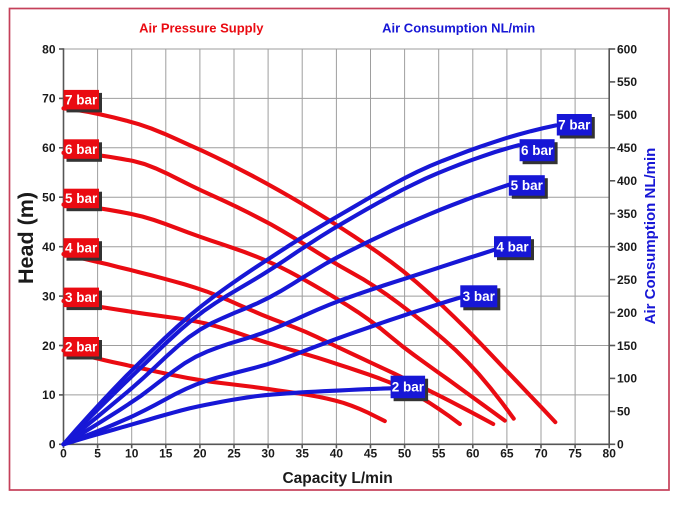 The height and width of the screenshot is (505, 677). What do you see at coordinates (627, 49) in the screenshot?
I see `svg-text: 600` at bounding box center [627, 49].